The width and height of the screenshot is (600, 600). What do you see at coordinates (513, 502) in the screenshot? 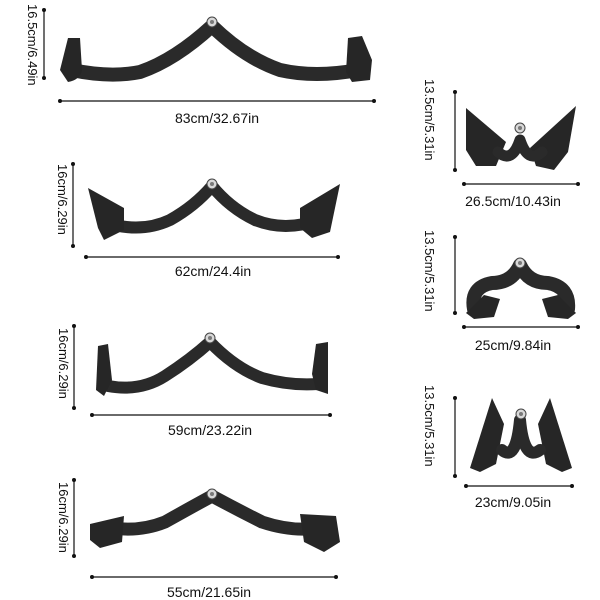
I see `width-label: 23cm/9.05in` at bounding box center [513, 502].